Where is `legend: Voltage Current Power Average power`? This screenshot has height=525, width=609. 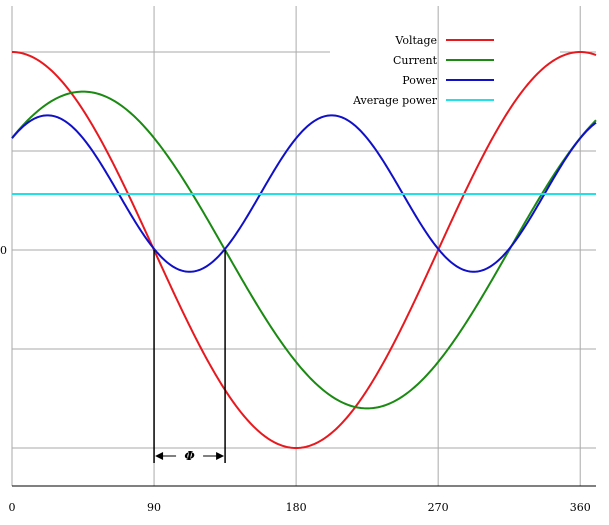
legend: Voltage Current Power Average power is located at coordinates (423, 70).